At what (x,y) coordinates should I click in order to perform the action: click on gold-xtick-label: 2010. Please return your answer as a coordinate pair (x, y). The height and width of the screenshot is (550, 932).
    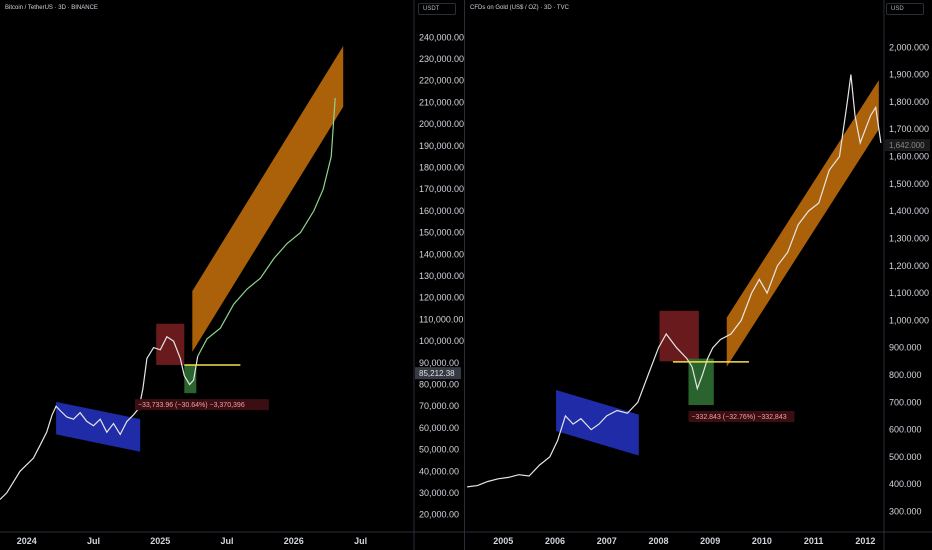
    Looking at the image, I should click on (762, 541).